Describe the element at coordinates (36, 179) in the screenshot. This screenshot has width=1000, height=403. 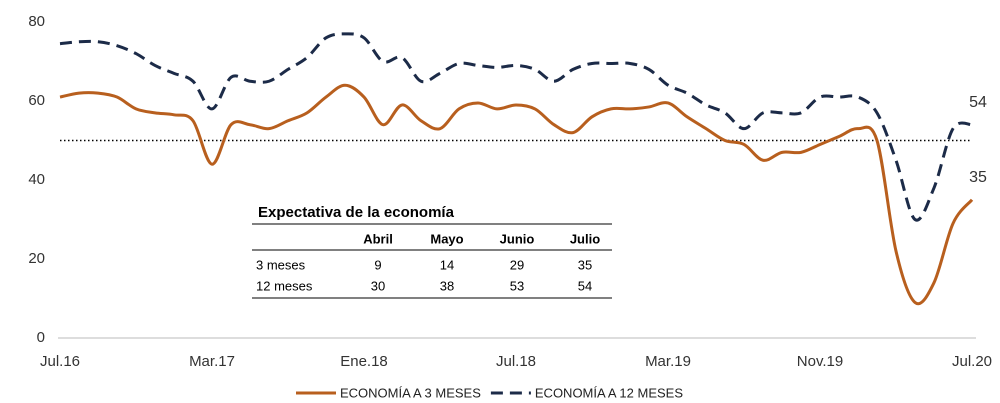
I see `y-tick-label: 40` at that location.